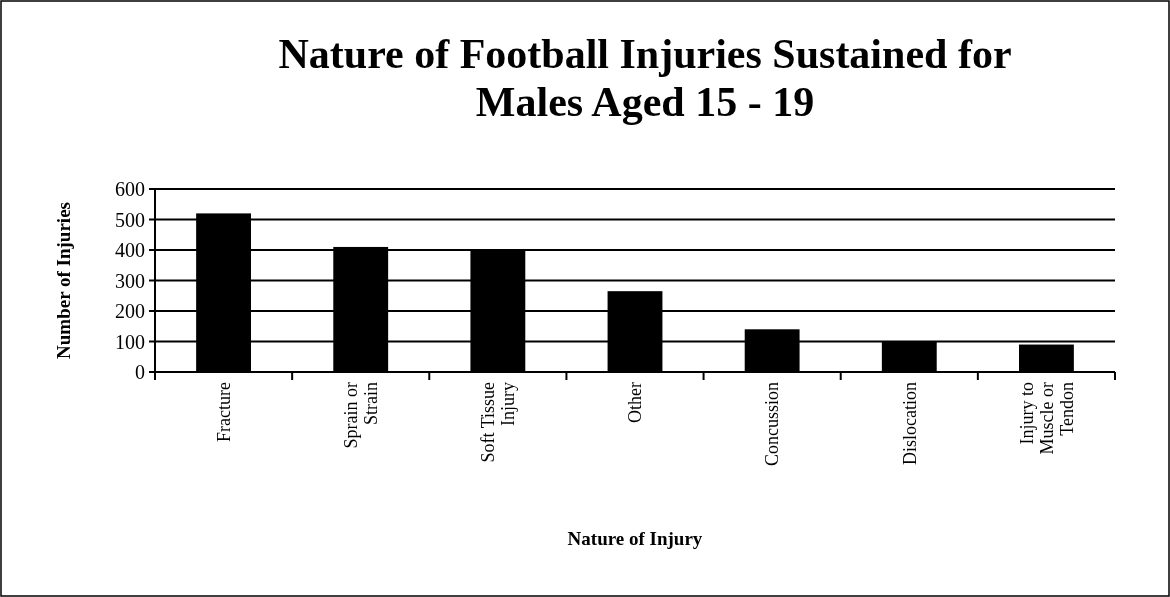  Describe the element at coordinates (635, 538) in the screenshot. I see `x-axis-title: Nature of Injury` at that location.